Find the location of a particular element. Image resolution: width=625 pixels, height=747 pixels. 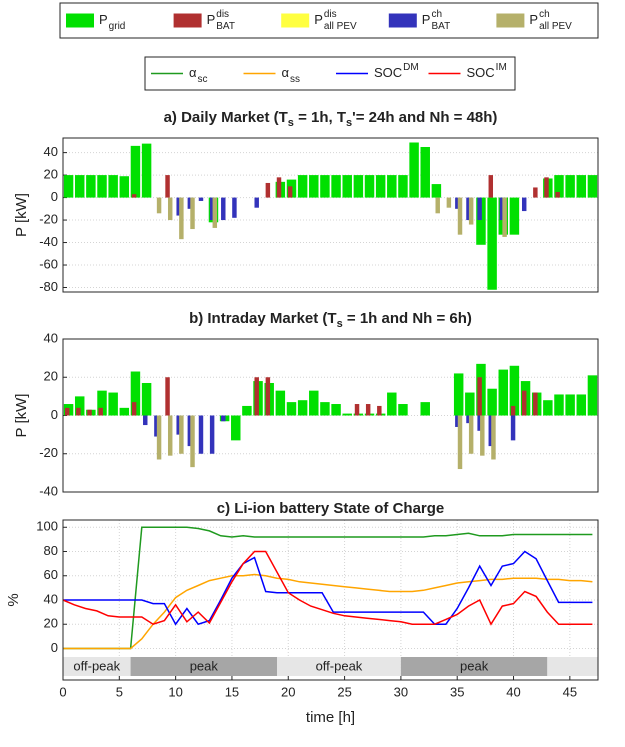

y-tick-label: 40 is located at coordinates (51, 598).